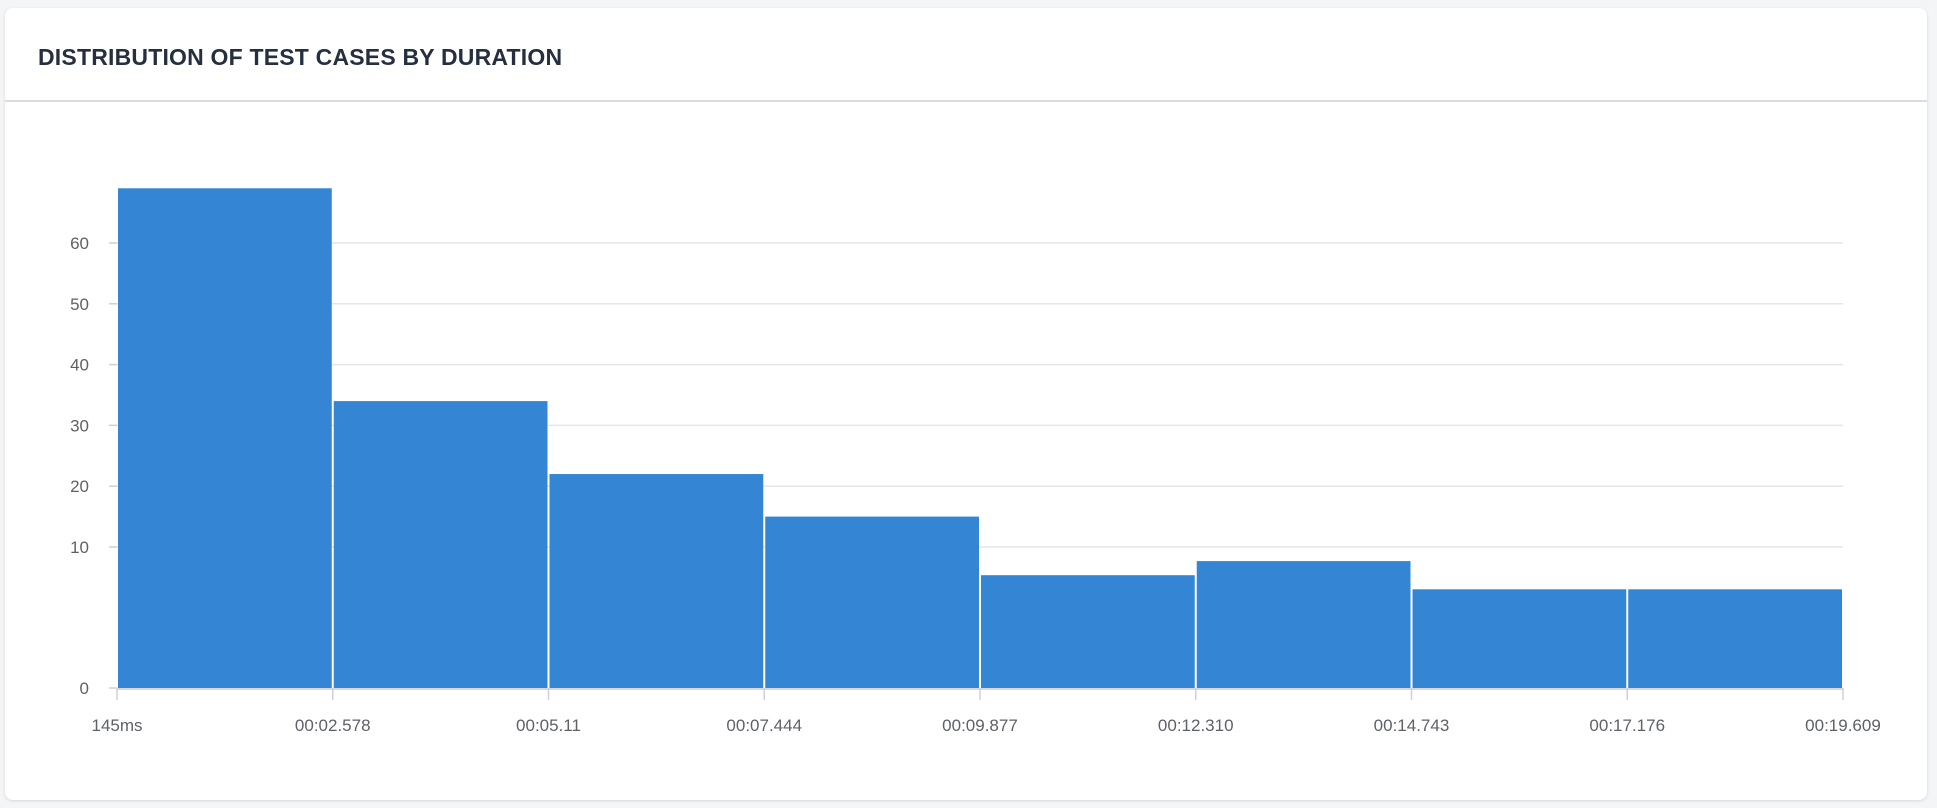  Describe the element at coordinates (84, 688) in the screenshot. I see `y-tick-label: 0` at that location.